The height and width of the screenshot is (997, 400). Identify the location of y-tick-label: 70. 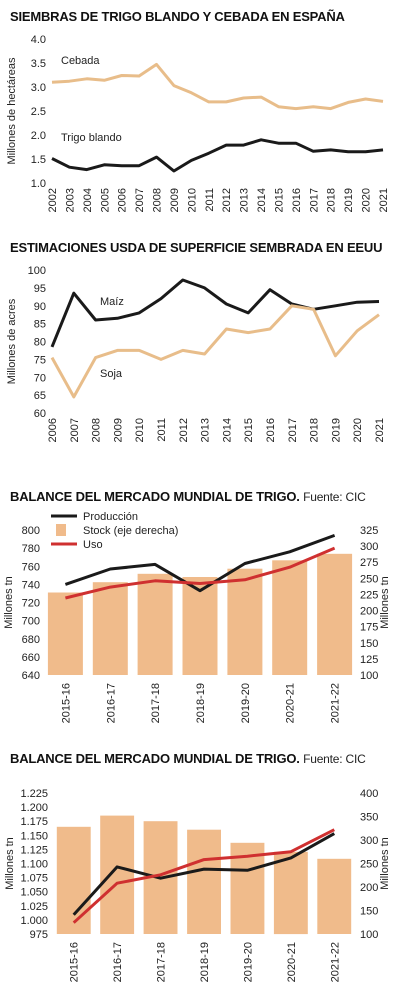
(40, 378).